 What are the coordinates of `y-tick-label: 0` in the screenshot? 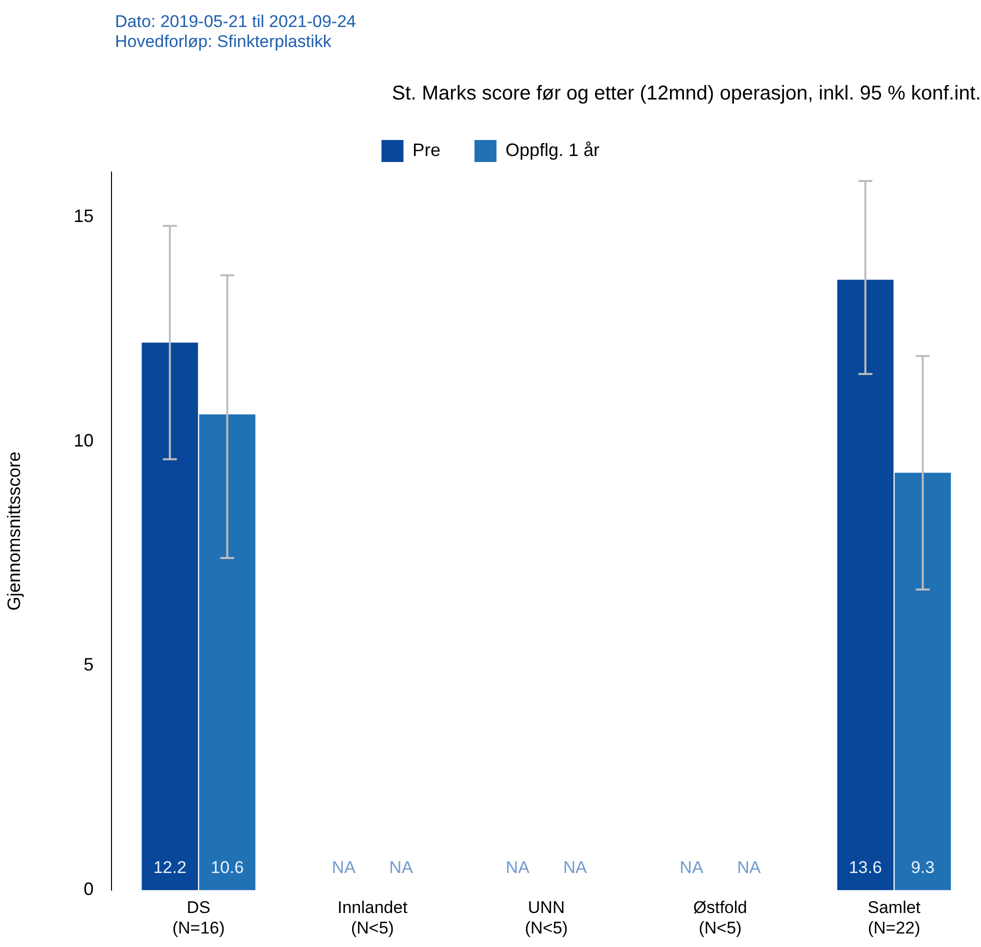 It's located at (89, 889).